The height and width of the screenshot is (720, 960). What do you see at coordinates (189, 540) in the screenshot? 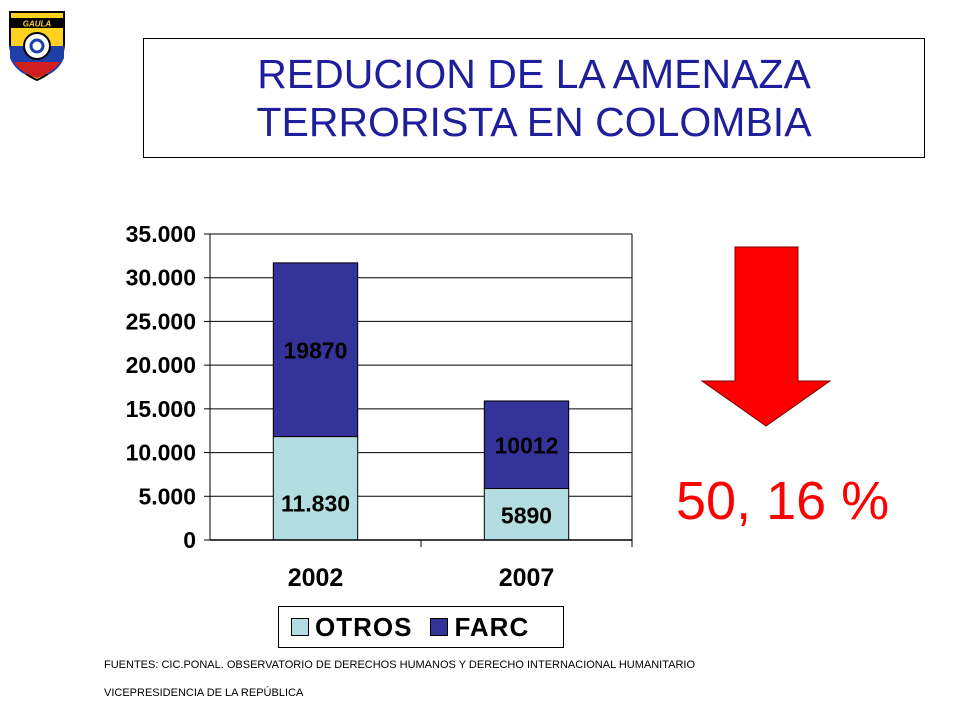
I see `y-tick-label: 0` at bounding box center [189, 540].